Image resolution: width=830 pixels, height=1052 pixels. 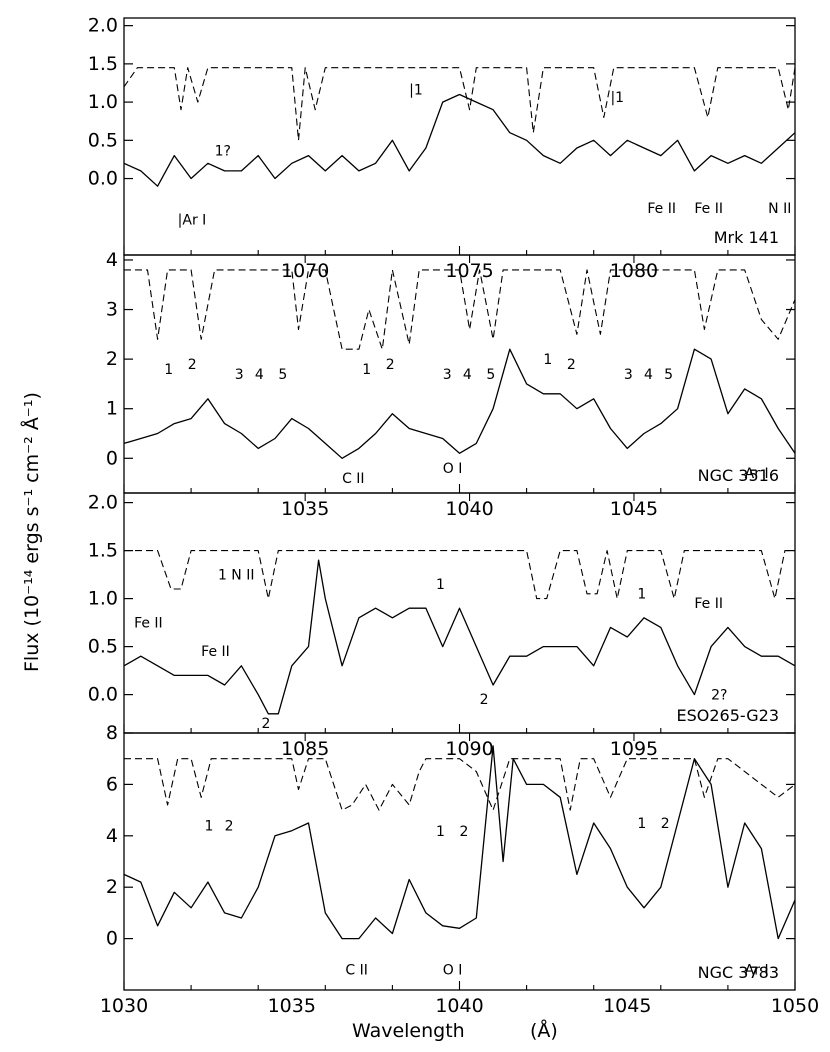 What do you see at coordinates (738, 475) in the screenshot?
I see `panel-ngc-3516-object-label: NGC 3516` at bounding box center [738, 475].